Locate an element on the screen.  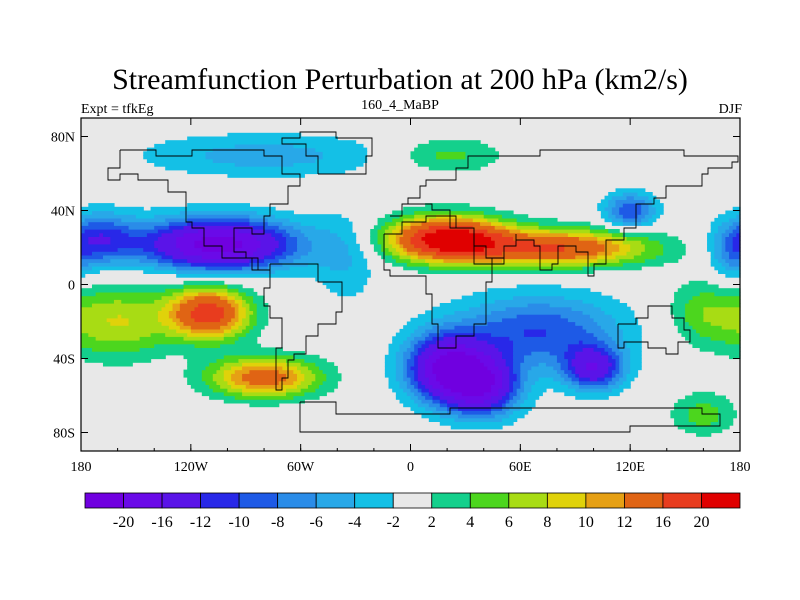
colorbar-label: 6 is located at coordinates (509, 522).